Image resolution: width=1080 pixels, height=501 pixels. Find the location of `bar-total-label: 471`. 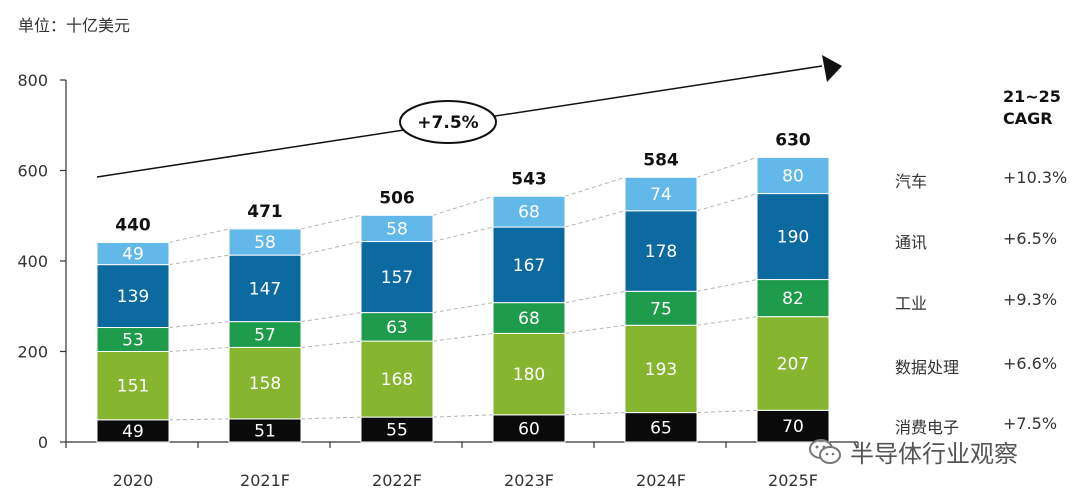

bar-total-label: 471 is located at coordinates (265, 212).